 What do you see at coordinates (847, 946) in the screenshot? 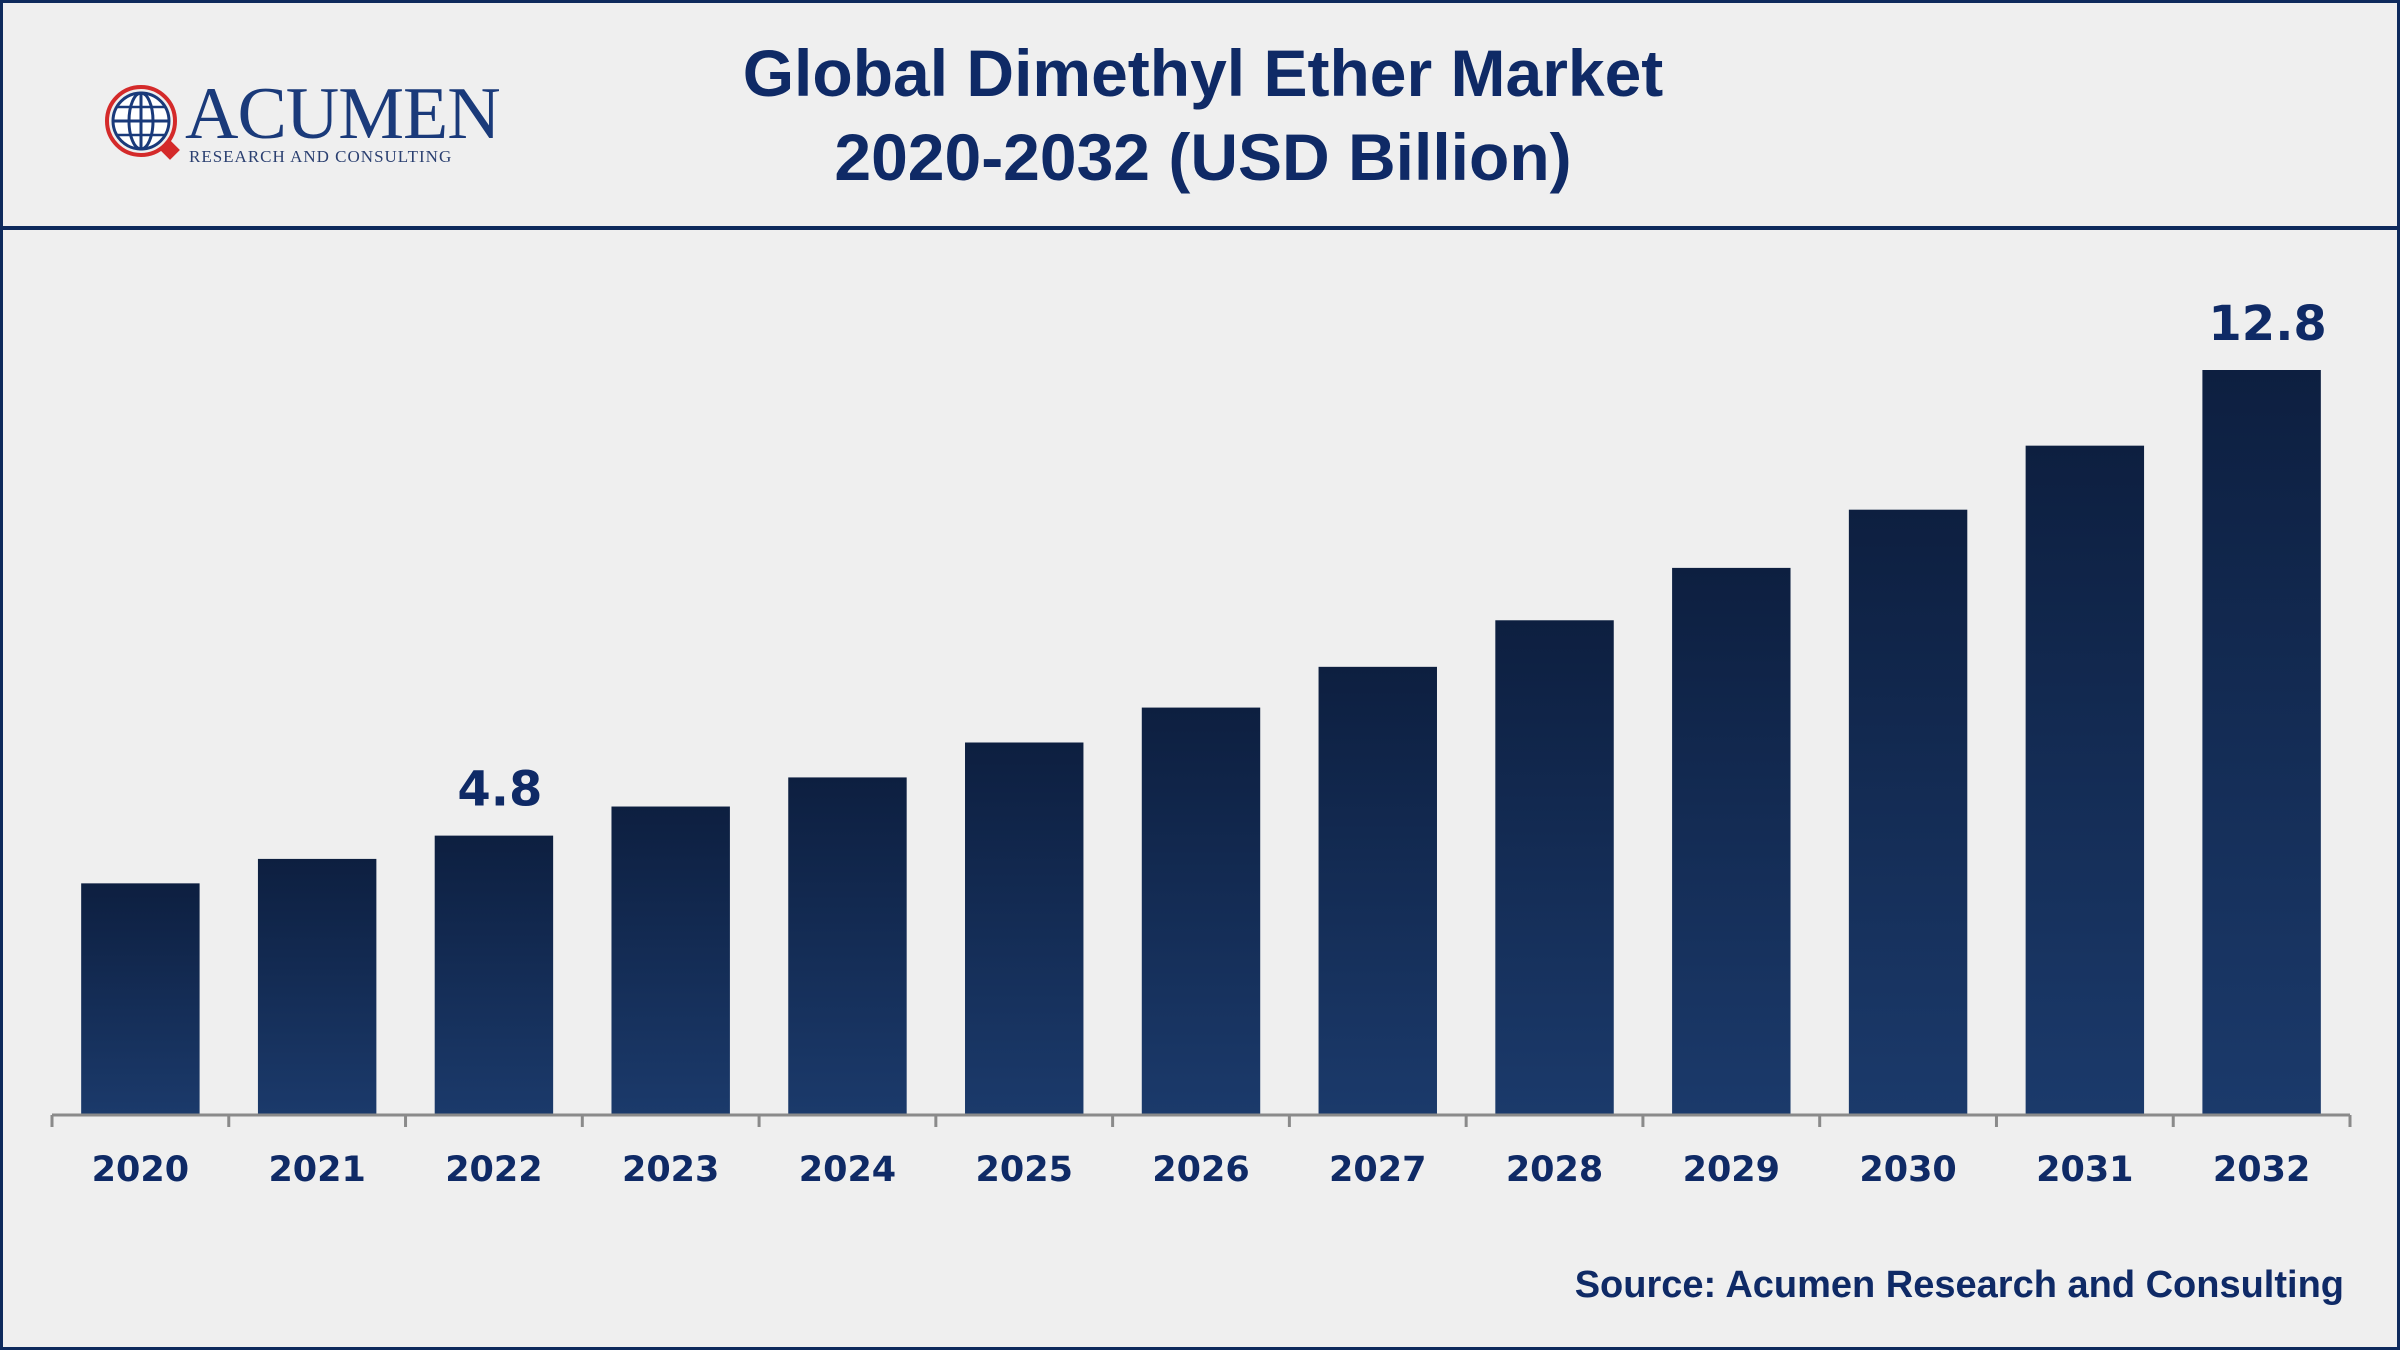
I see `bar-2024` at bounding box center [847, 946].